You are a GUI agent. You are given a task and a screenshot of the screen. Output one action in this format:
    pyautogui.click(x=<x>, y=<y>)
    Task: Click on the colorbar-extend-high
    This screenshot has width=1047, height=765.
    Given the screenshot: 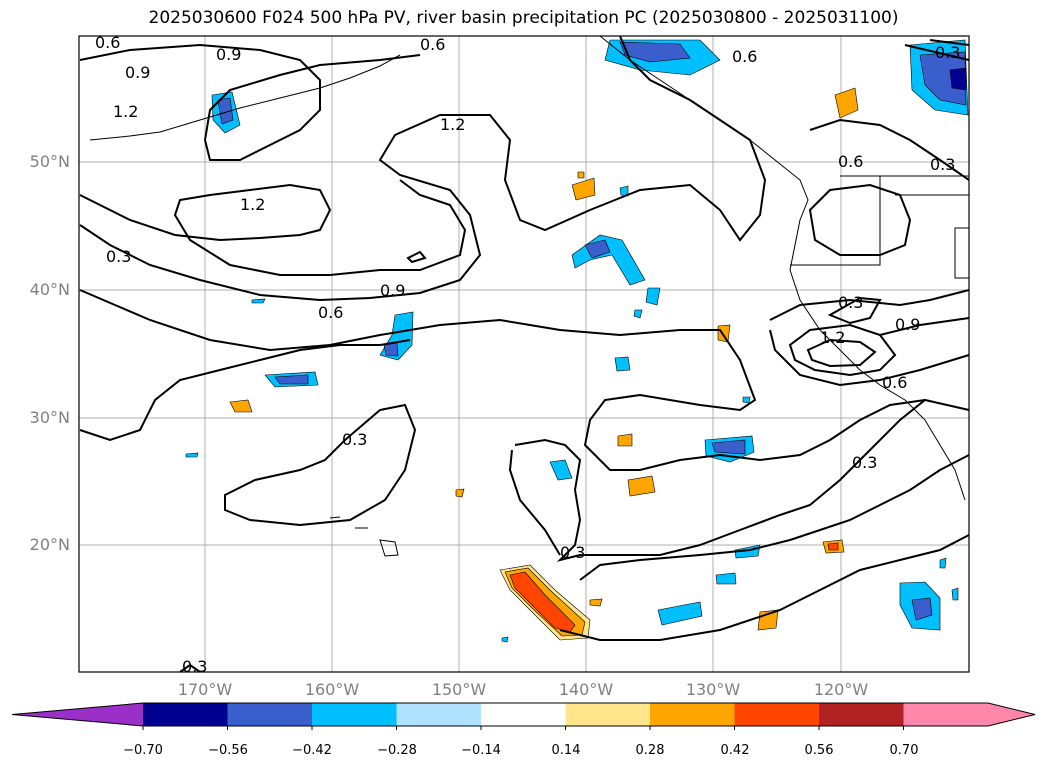 What is the action you would take?
    pyautogui.click(x=1011, y=714)
    